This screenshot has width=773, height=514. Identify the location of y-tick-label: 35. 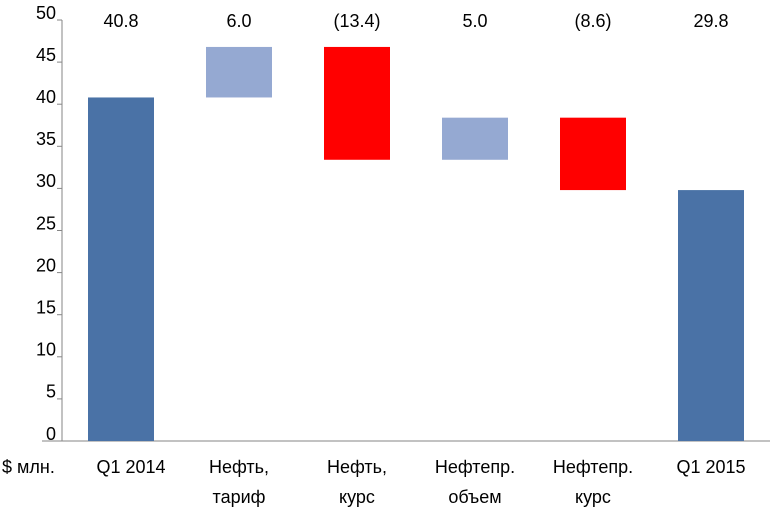
(46, 139).